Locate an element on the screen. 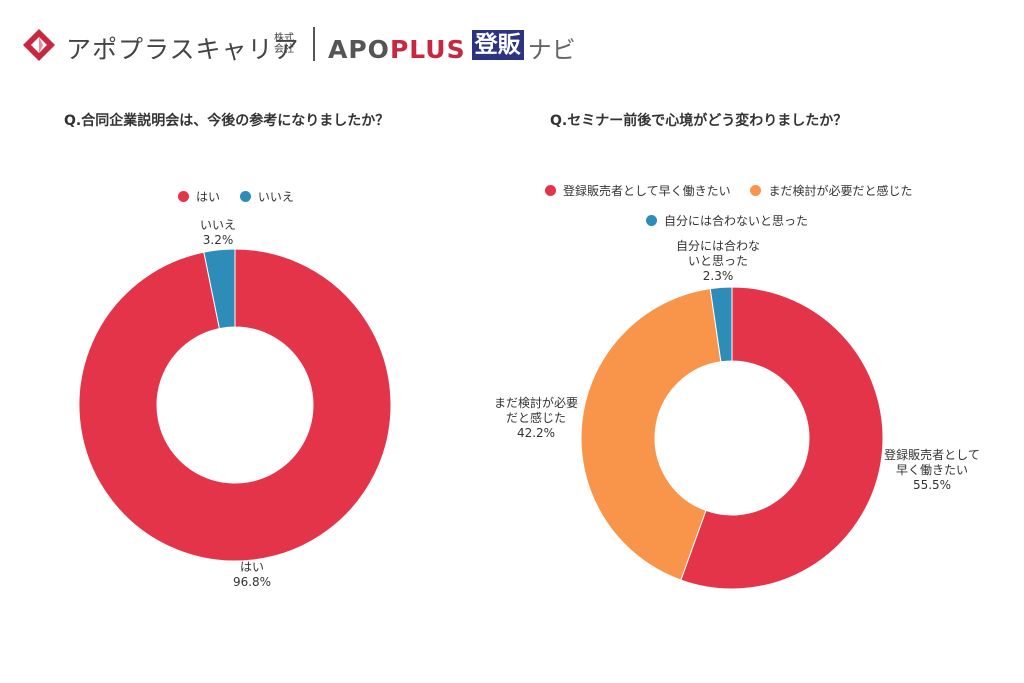 This screenshot has height=683, width=1024. chart-2-slice-2-name-line-1: いと思った is located at coordinates (718, 261).